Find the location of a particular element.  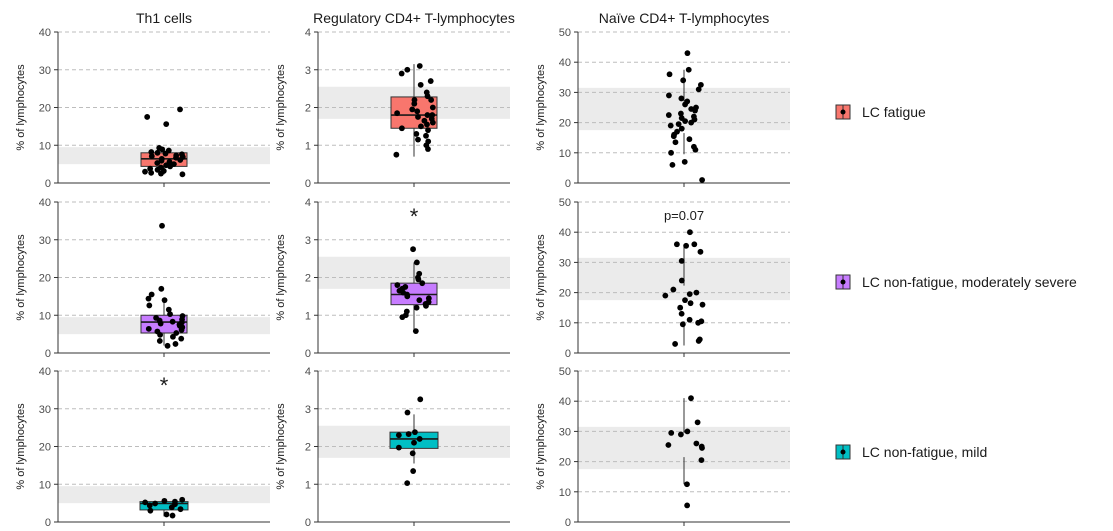

y-tick-label: 2 is located at coordinates (308, 109).